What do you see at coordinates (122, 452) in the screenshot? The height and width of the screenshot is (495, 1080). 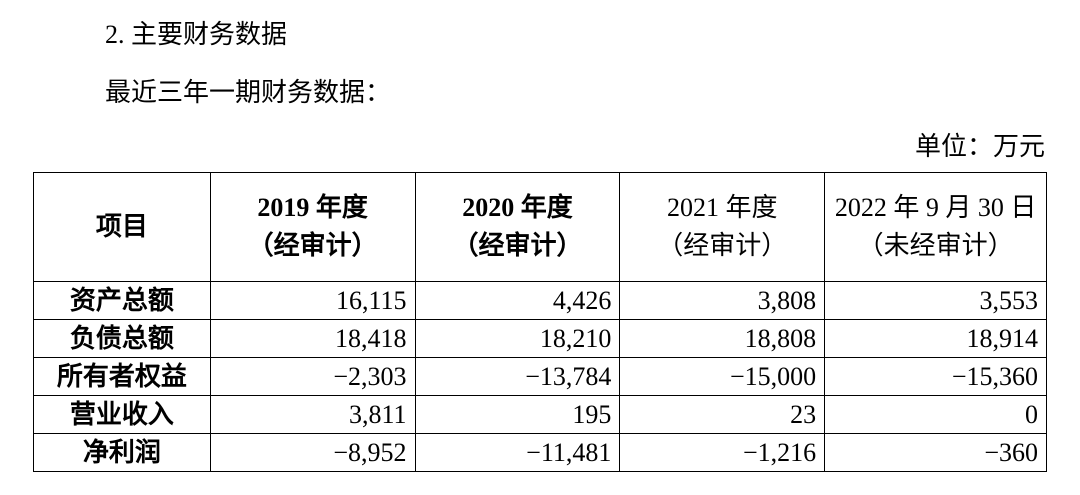 I see `row-label: 净利润` at bounding box center [122, 452].